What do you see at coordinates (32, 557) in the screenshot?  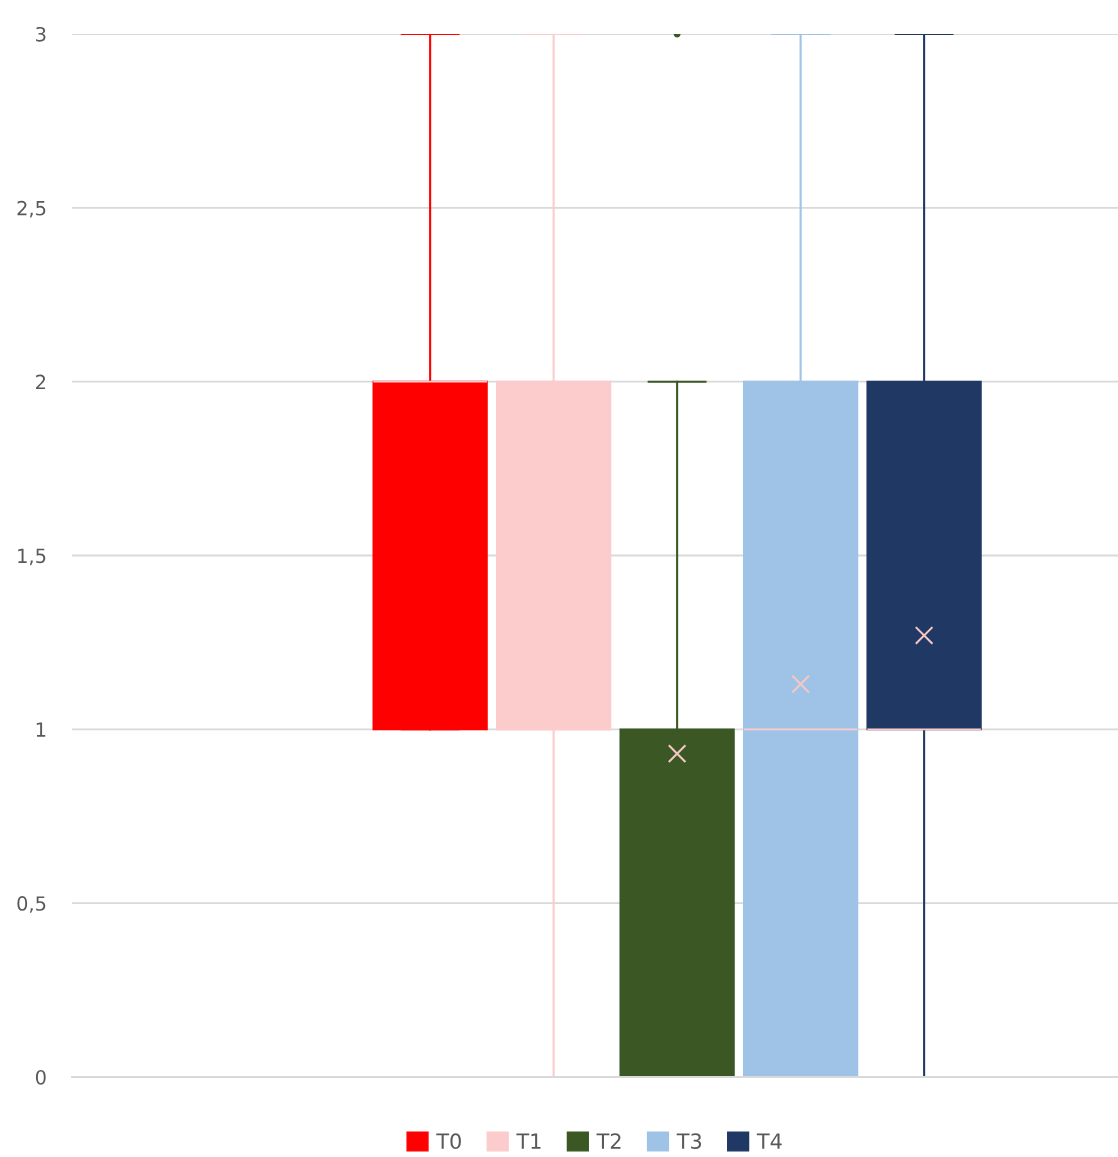 I see `y-tick-label: 1,5` at bounding box center [32, 557].